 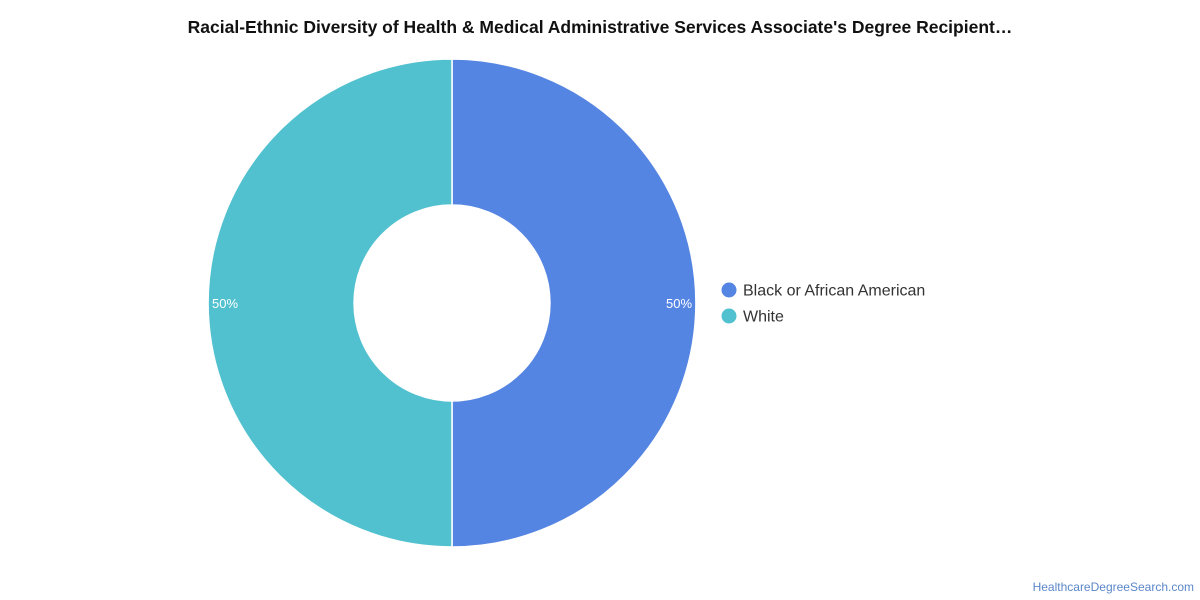 I want to click on legend: Black or African American White, so click(x=823, y=304).